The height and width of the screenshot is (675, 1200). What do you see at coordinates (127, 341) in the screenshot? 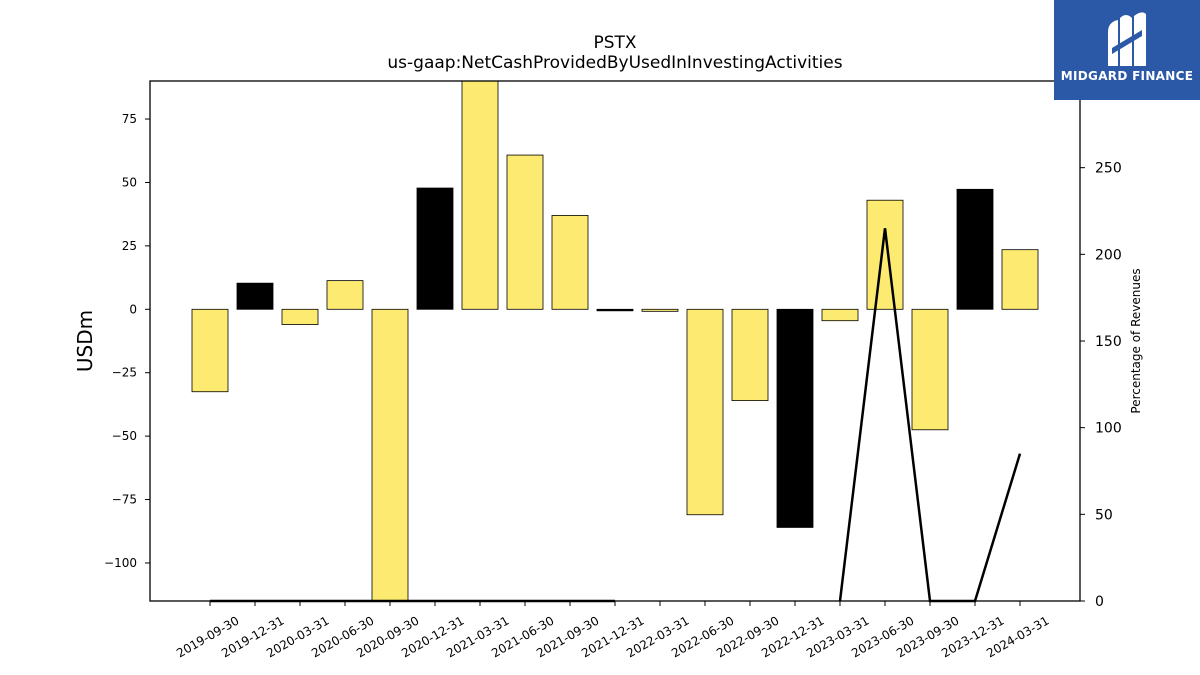
I see `y-axis: −100 −75 −50 −25 0 25 50 75` at bounding box center [127, 341].